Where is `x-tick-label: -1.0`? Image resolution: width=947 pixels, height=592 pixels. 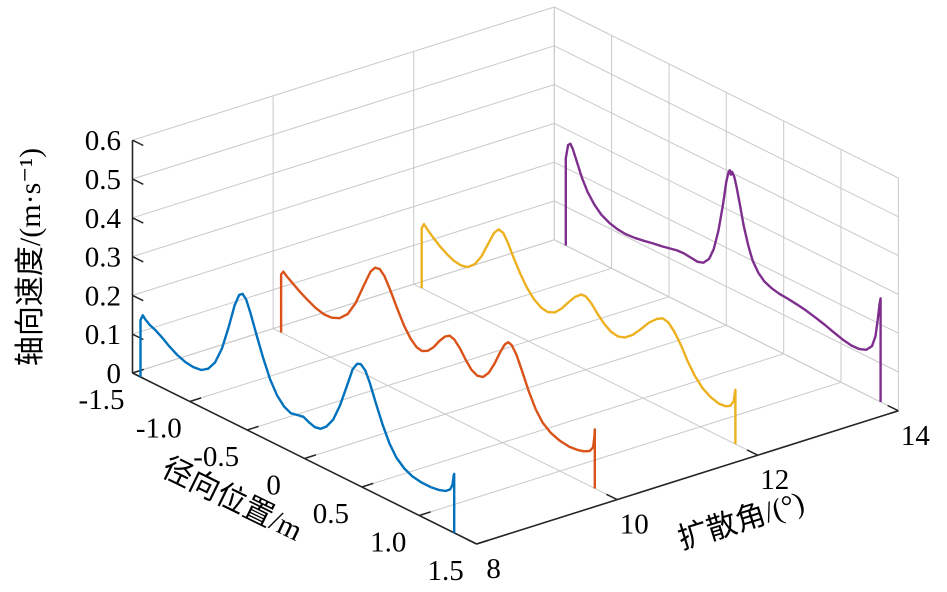 x-tick-label: -1.0 is located at coordinates (159, 429).